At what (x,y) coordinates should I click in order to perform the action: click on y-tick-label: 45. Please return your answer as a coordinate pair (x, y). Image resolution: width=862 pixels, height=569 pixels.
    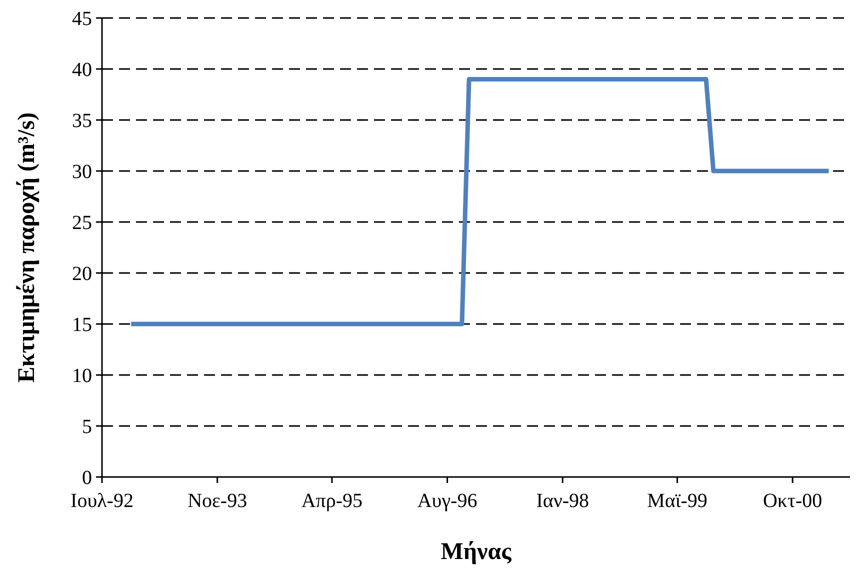
    Looking at the image, I should click on (82, 19).